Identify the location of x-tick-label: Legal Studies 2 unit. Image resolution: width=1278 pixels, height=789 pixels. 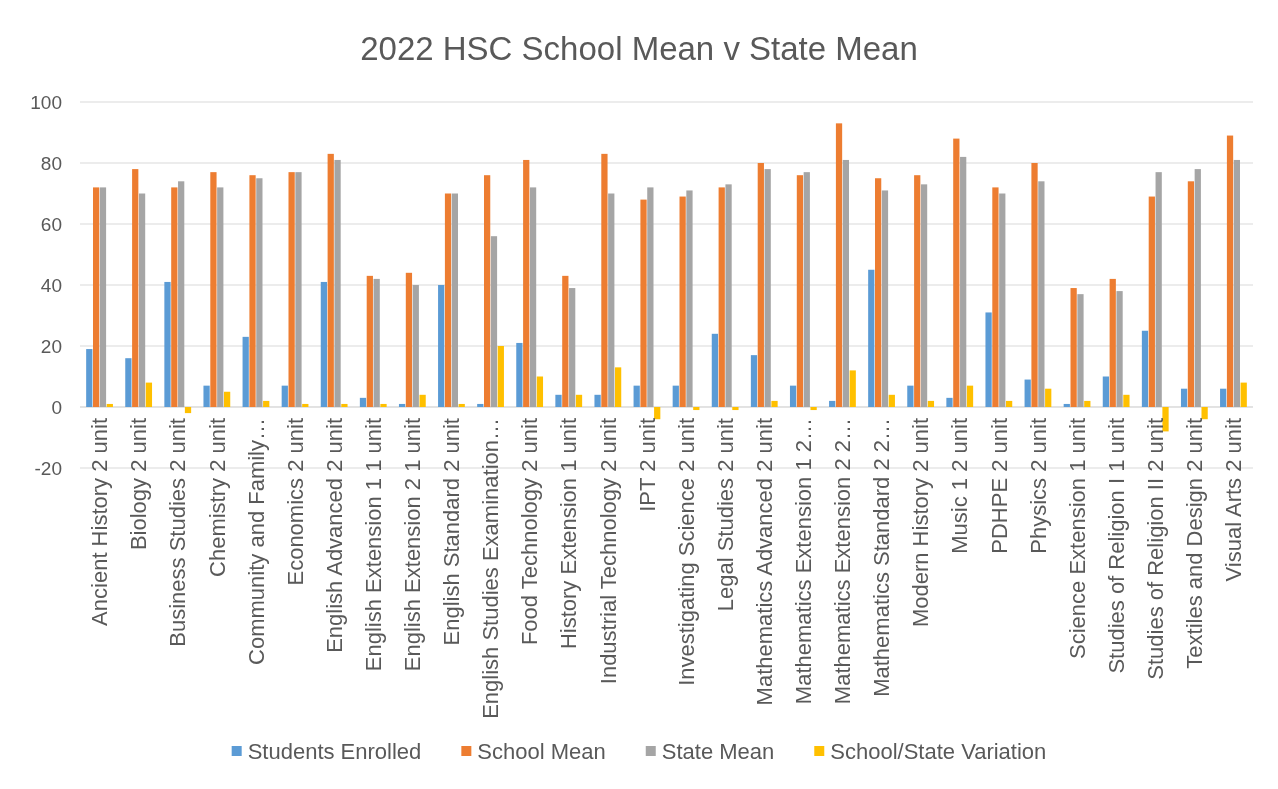
(725, 515).